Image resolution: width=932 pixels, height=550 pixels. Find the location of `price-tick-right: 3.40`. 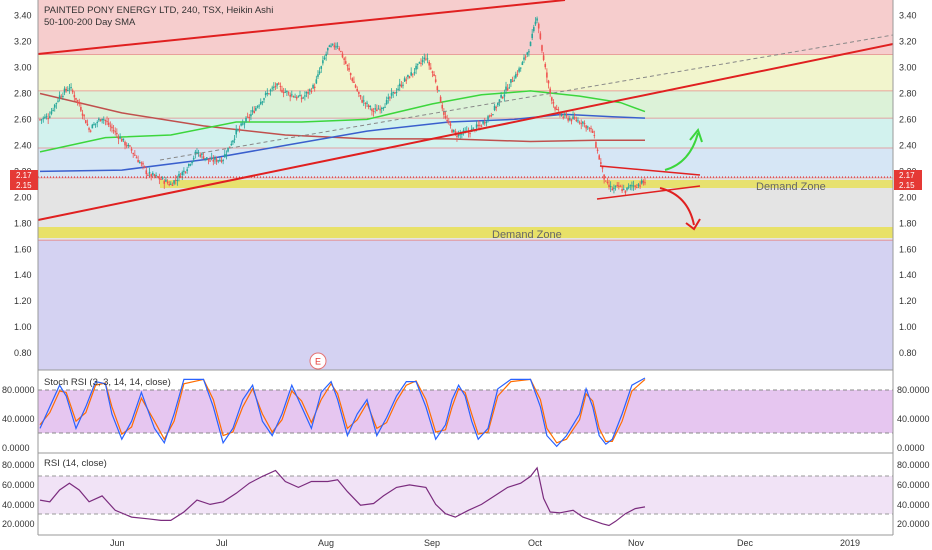

price-tick-right: 3.40 is located at coordinates (908, 16).